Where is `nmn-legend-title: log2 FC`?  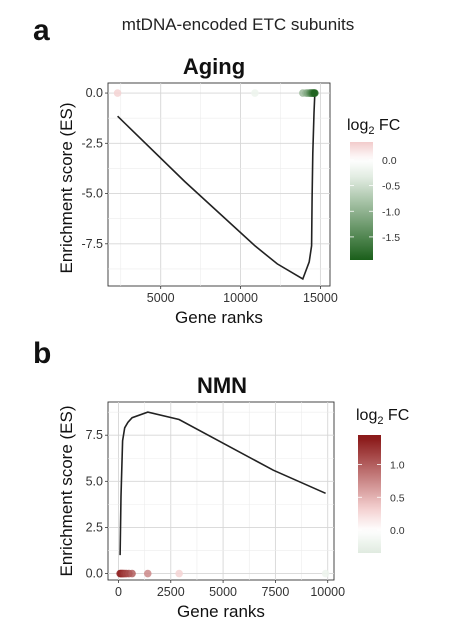 nmn-legend-title: log2 FC is located at coordinates (382, 417).